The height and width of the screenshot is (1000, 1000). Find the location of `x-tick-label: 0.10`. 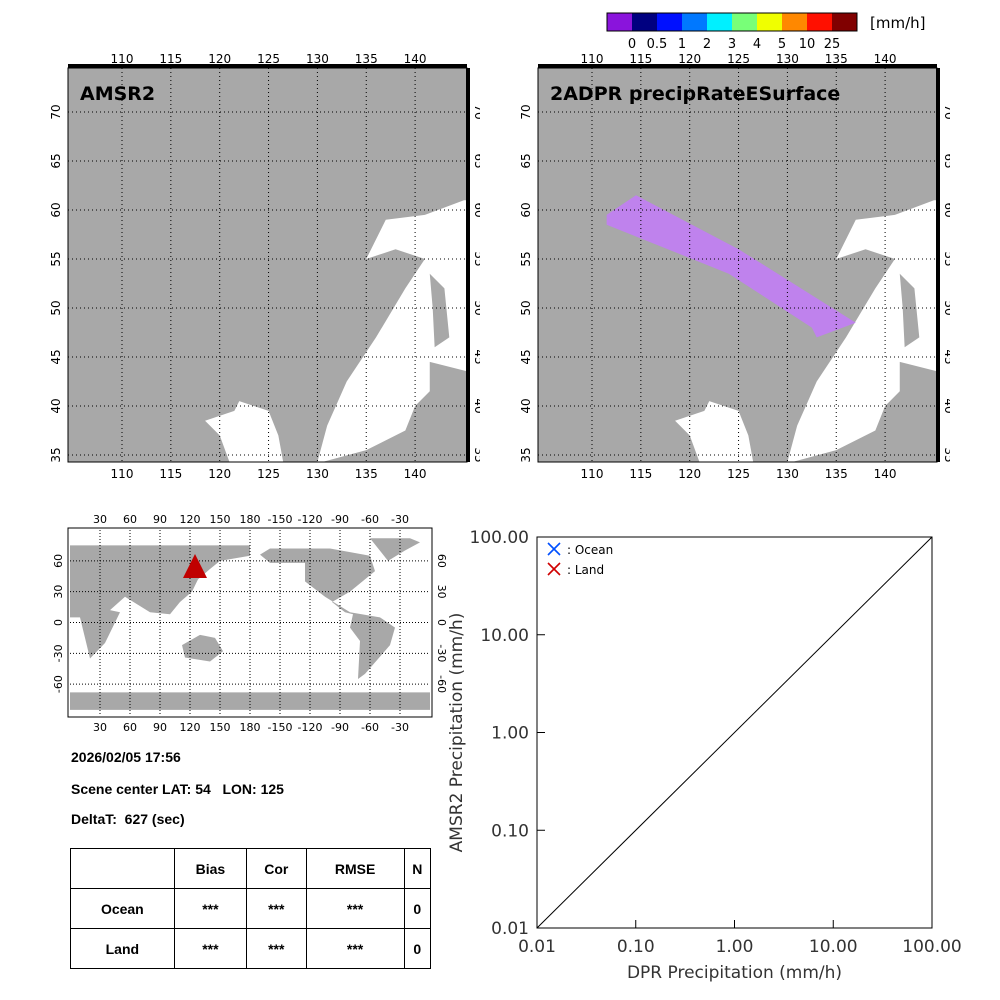

x-tick-label: 0.10 is located at coordinates (636, 947).